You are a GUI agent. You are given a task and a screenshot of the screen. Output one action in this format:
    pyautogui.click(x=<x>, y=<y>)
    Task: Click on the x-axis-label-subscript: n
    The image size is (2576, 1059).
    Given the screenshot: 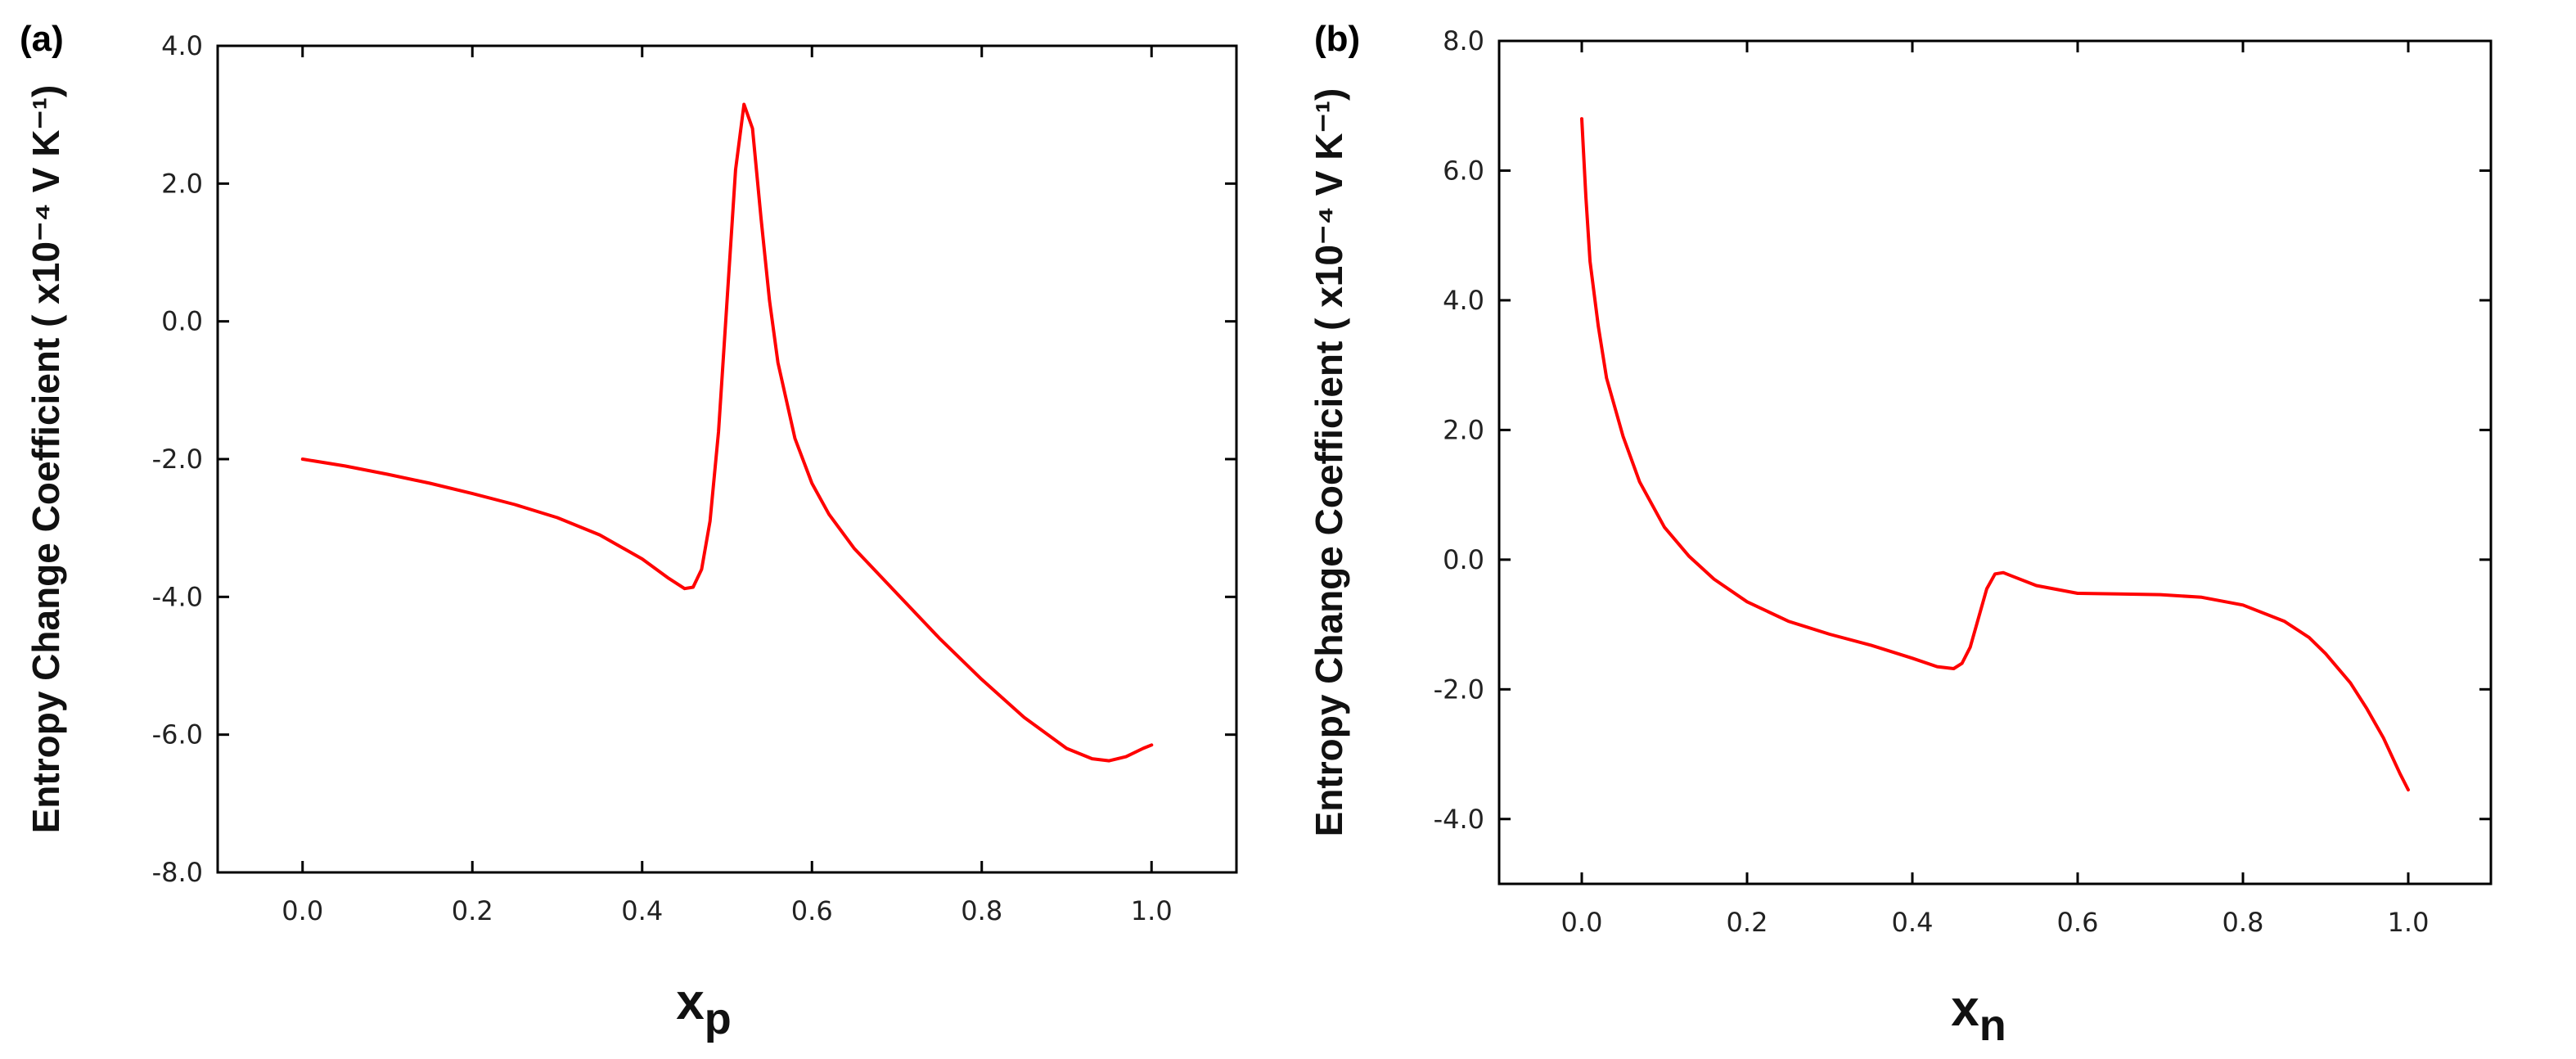 What is the action you would take?
    pyautogui.click(x=1992, y=1025)
    